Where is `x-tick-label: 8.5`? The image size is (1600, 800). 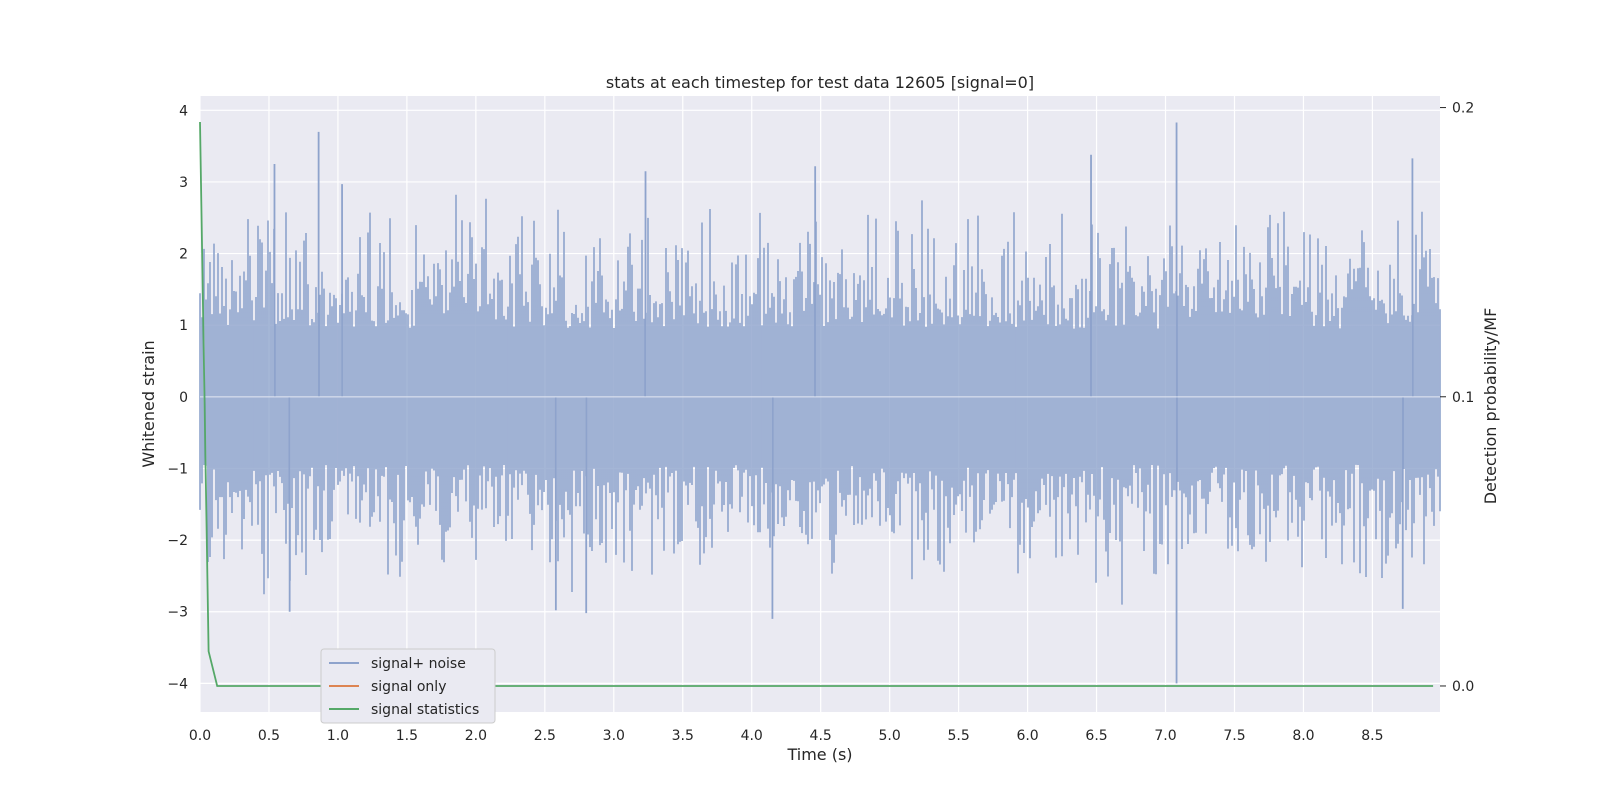 x-tick-label: 8.5 is located at coordinates (1372, 736).